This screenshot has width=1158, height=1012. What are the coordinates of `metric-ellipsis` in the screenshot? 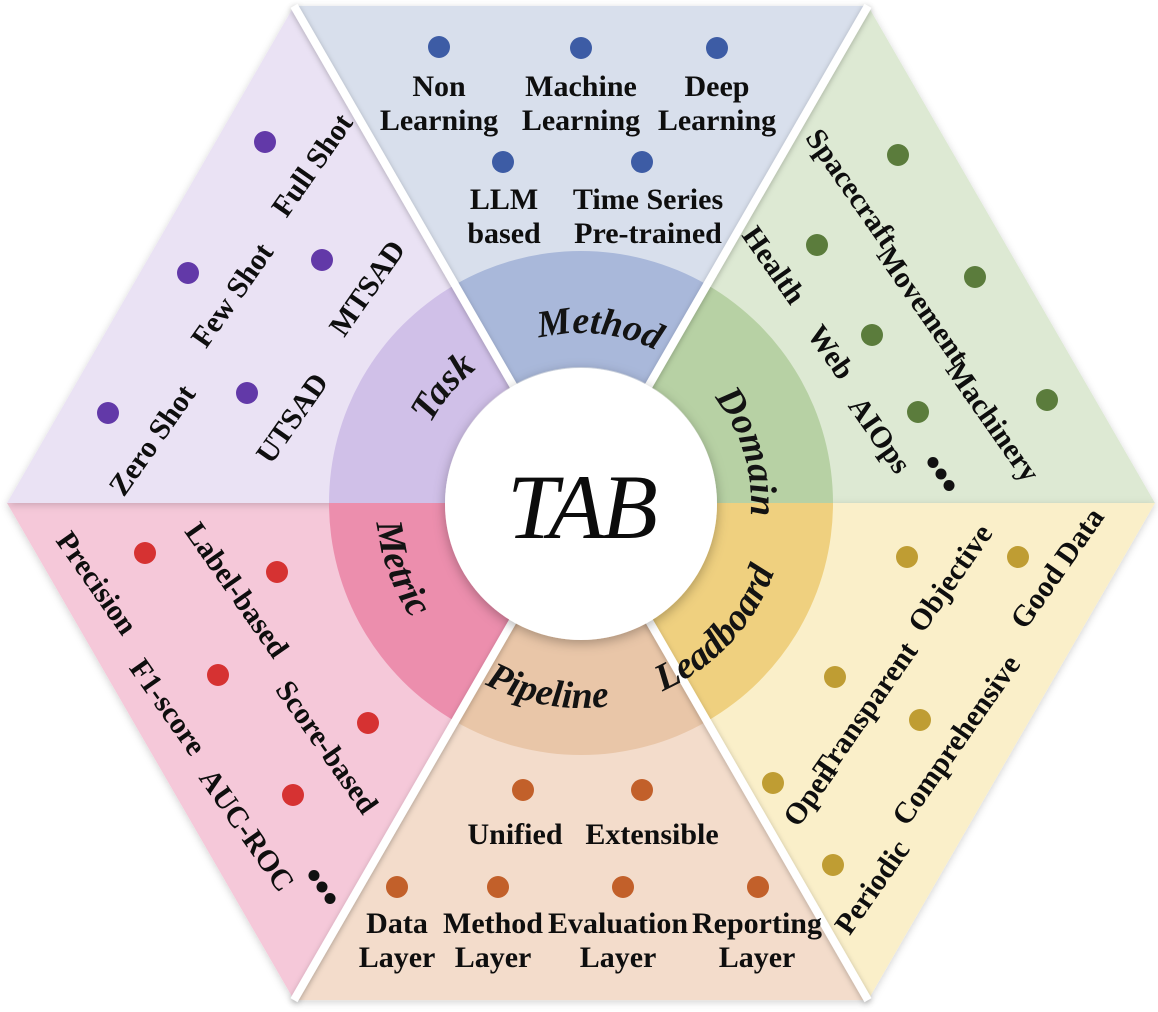 It's located at (322, 887).